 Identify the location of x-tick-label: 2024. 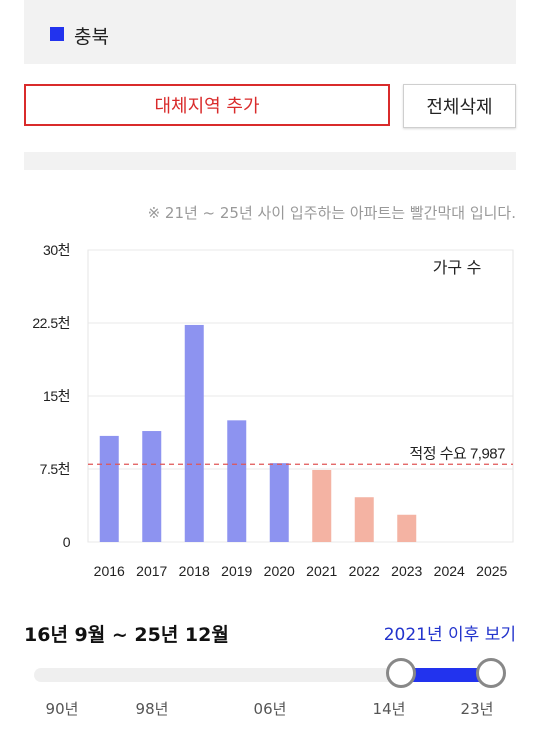
(449, 571).